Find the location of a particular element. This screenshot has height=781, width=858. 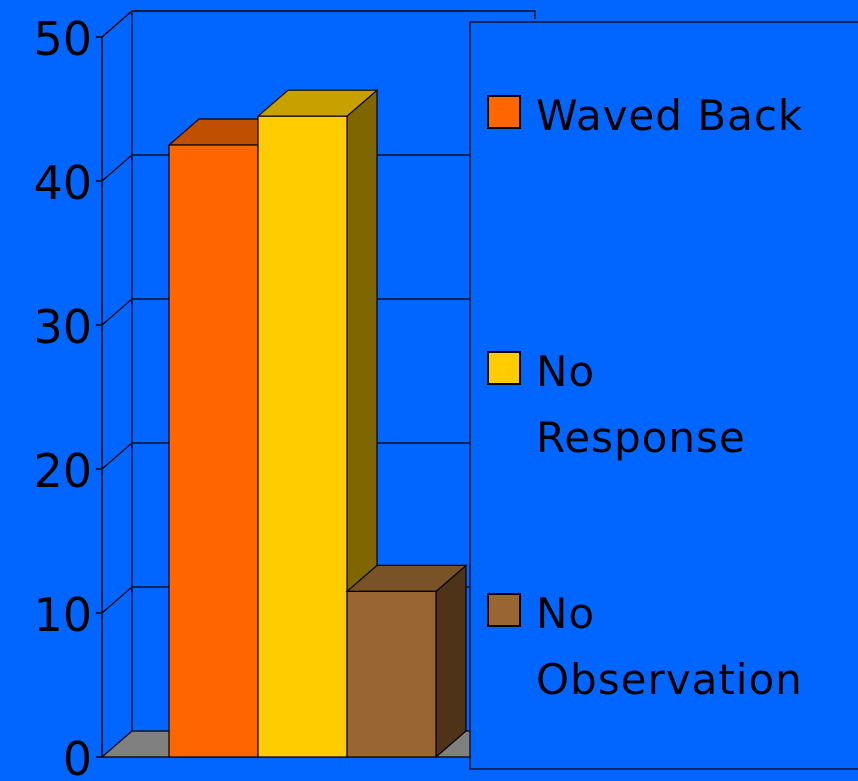

legend-label: Waved Back is located at coordinates (669, 115).